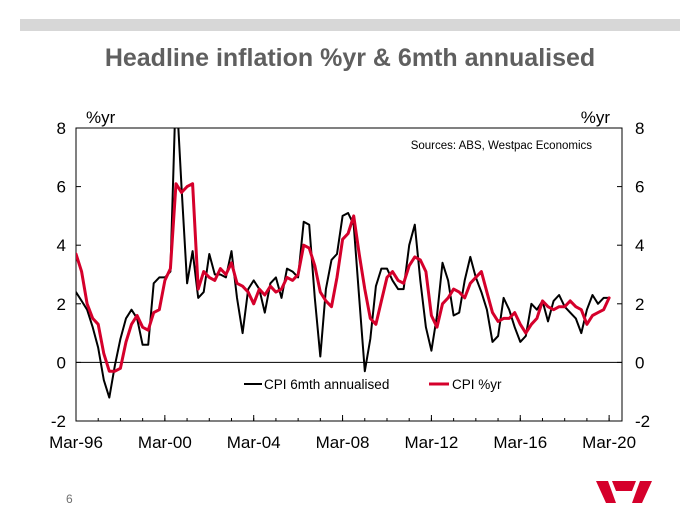  I want to click on y-tick-label-left: 8, so click(61, 128).